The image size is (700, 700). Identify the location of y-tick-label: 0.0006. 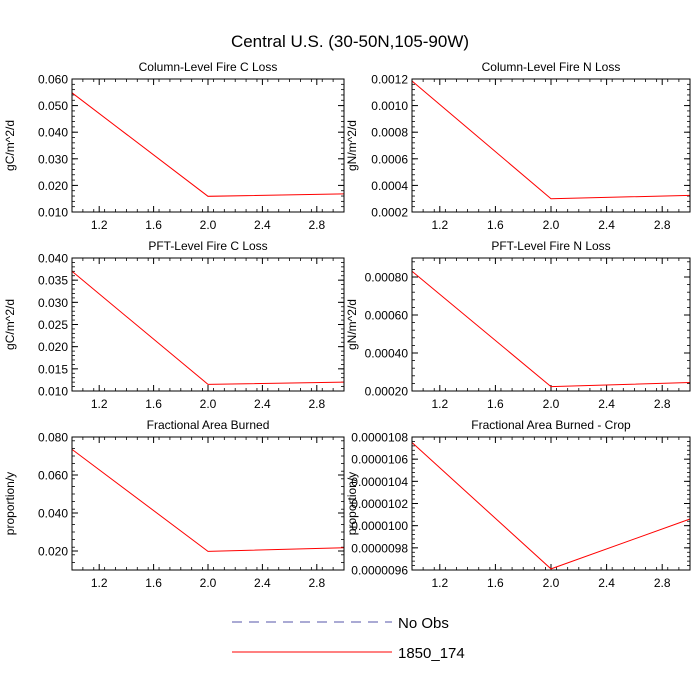
(389, 159).